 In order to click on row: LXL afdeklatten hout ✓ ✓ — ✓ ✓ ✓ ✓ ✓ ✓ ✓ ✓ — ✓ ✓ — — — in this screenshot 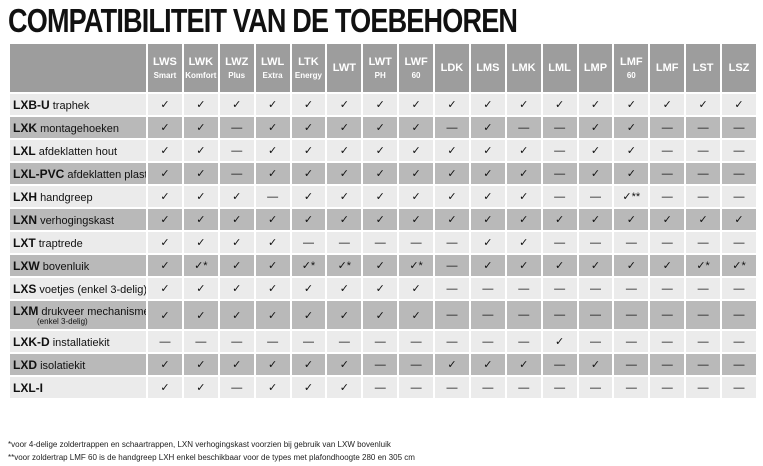, I will do `click(383, 150)`.